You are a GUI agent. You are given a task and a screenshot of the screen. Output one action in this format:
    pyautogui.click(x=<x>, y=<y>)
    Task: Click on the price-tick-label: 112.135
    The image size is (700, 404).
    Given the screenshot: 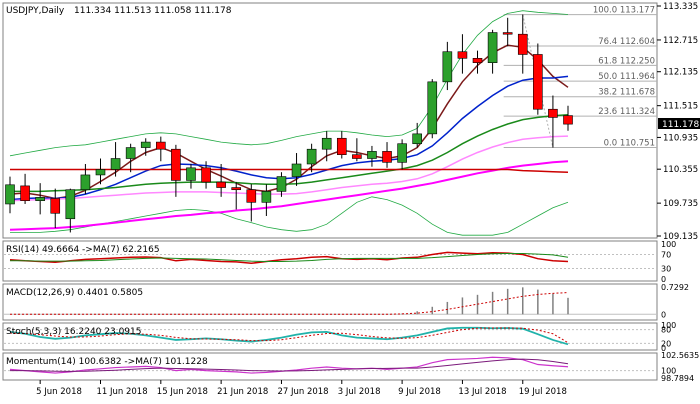 What is the action you would take?
    pyautogui.click(x=680, y=73)
    